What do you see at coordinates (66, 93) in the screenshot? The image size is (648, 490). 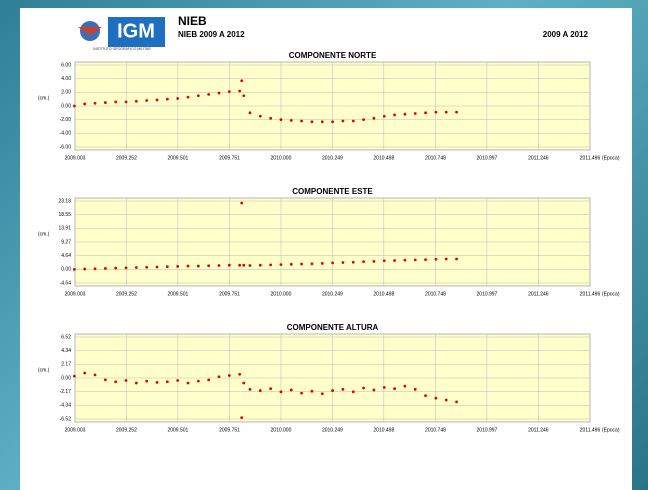 I see `y-tick-label: 2.00` at bounding box center [66, 93].